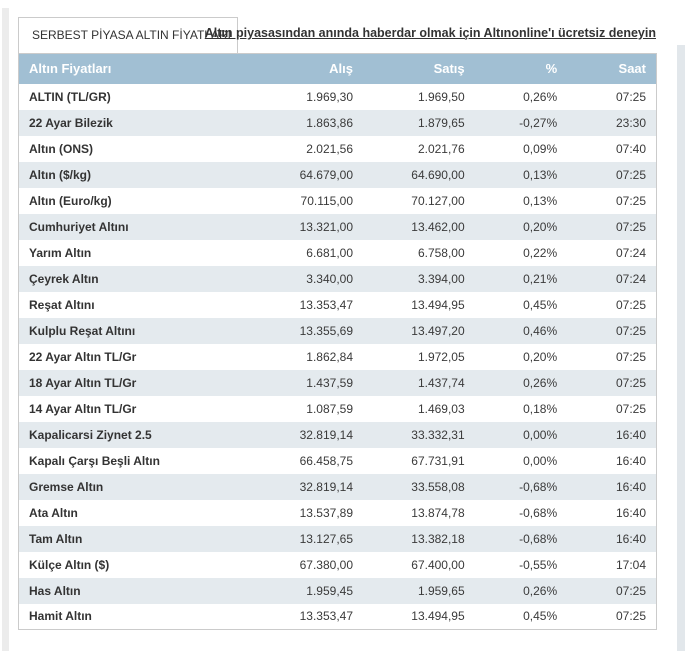 The image size is (685, 651). Describe the element at coordinates (540, 148) in the screenshot. I see `cell-change-percent: 0,09%` at that location.